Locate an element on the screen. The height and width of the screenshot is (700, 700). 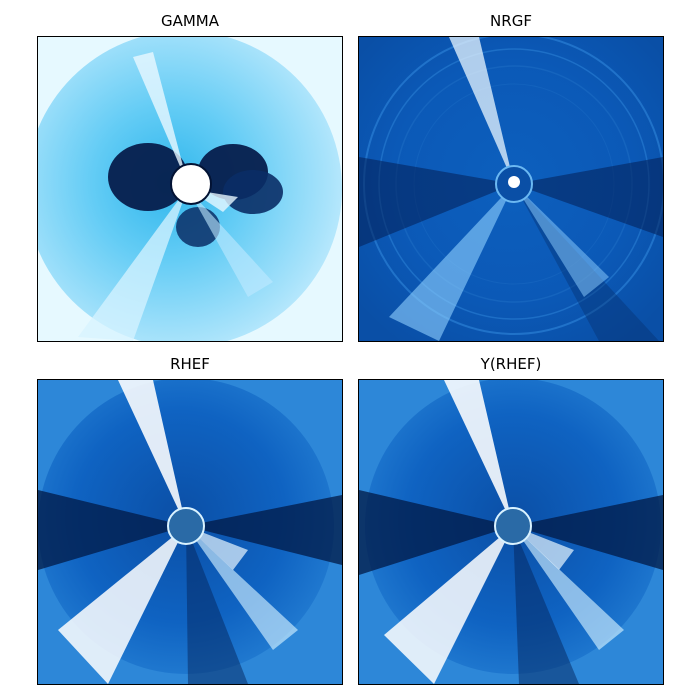
panel-title-y-rhef: Y(RHEF) is located at coordinates (511, 364).